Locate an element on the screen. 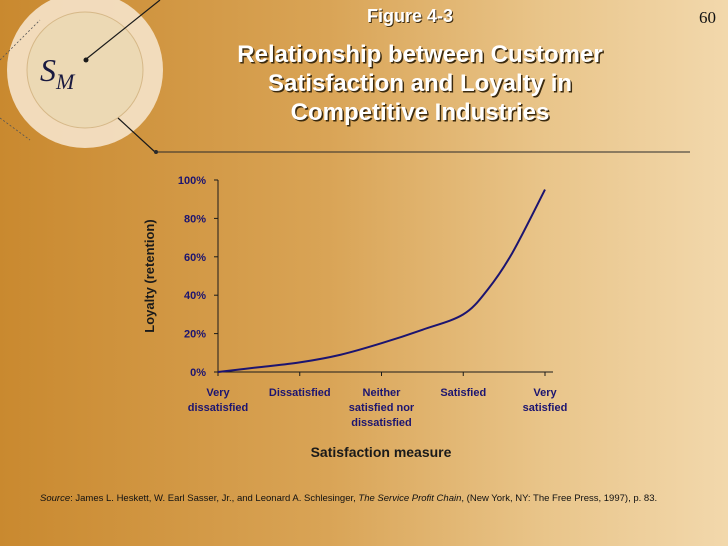  source-prefix: Source is located at coordinates (55, 498).